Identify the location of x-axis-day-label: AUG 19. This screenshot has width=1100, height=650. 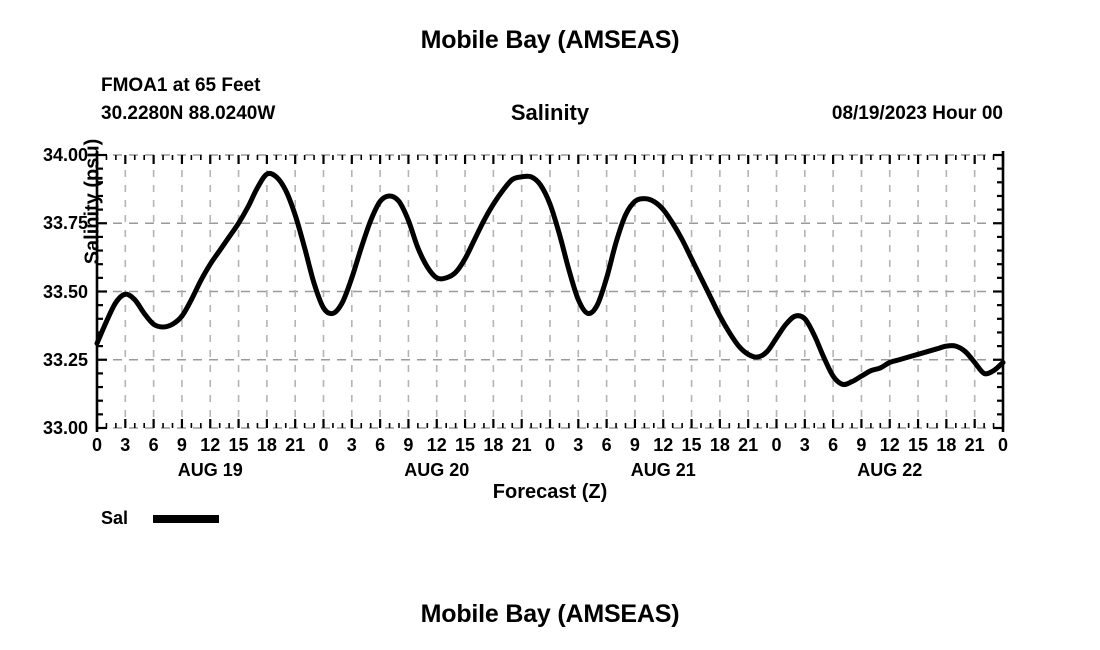
(210, 470).